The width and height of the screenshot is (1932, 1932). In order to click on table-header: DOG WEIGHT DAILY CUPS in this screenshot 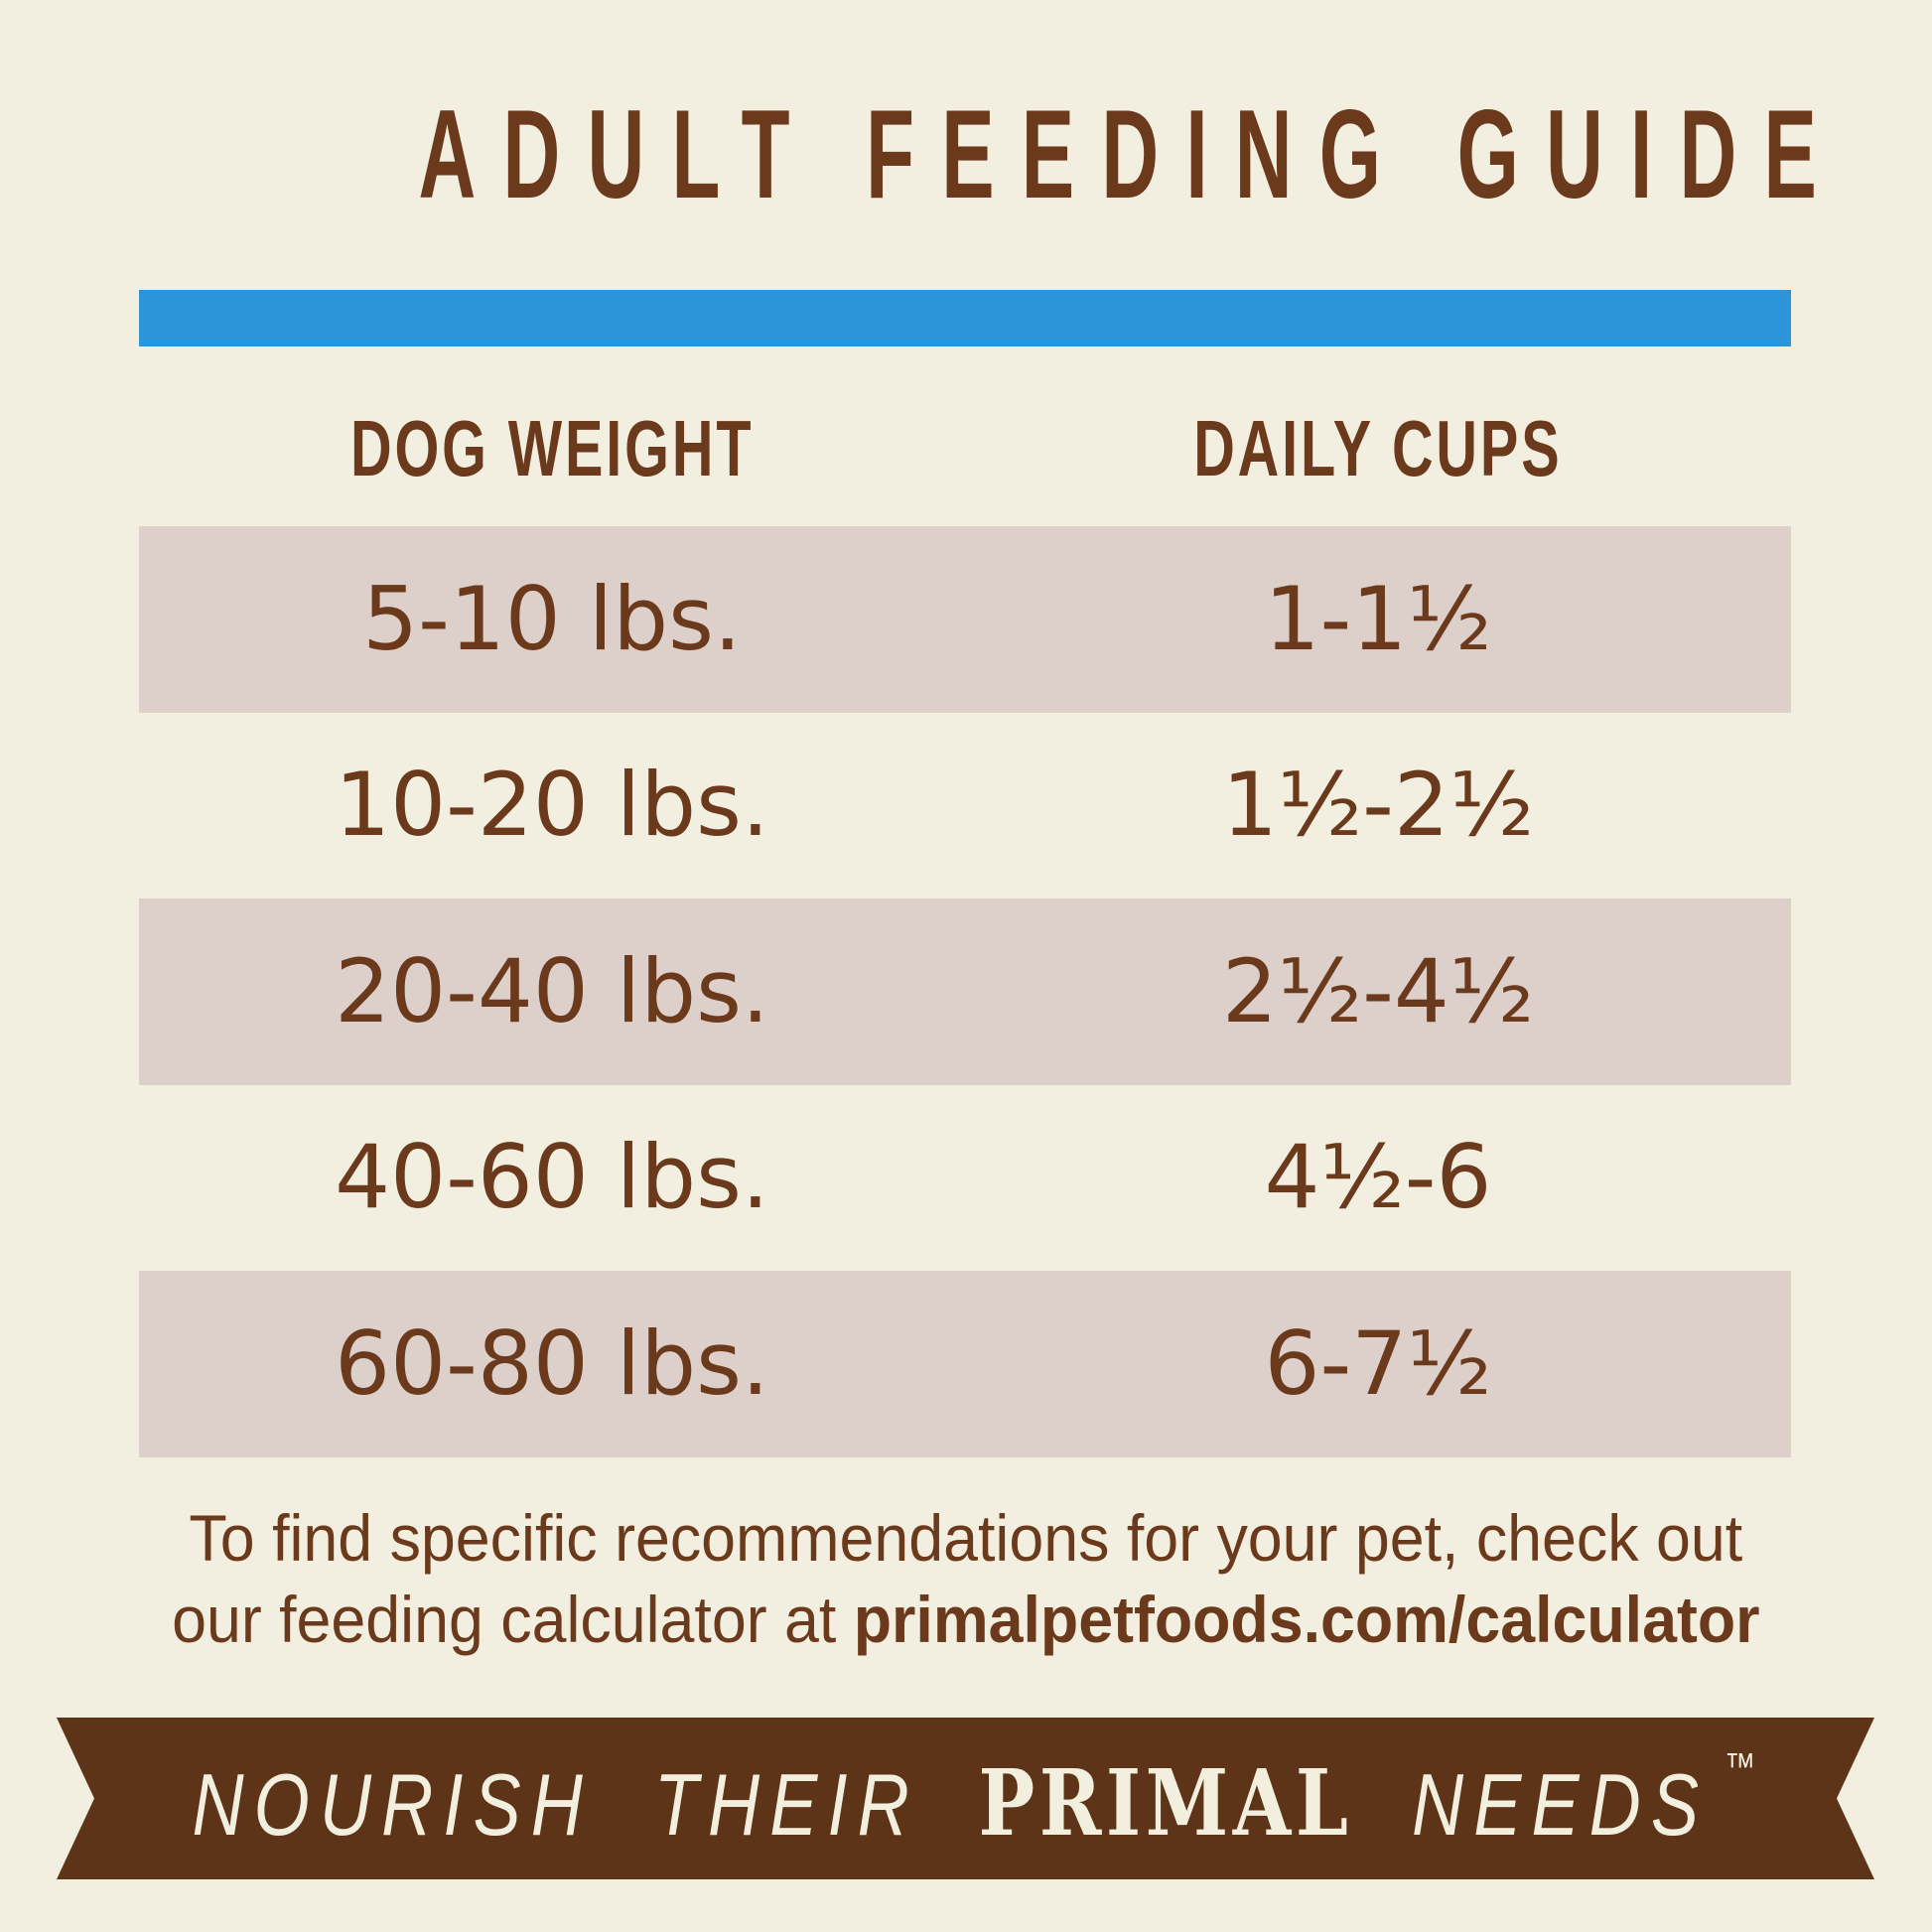, I will do `click(965, 448)`.